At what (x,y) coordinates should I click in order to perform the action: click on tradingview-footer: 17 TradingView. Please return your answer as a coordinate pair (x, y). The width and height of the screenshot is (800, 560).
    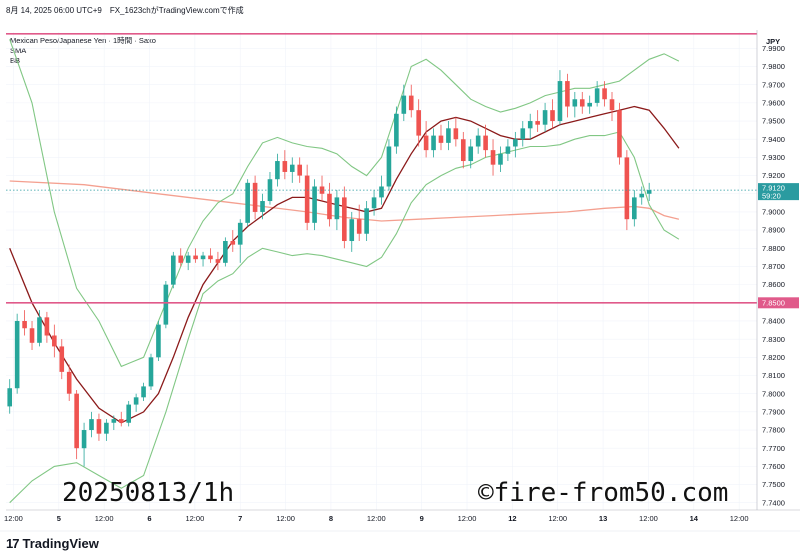
    Looking at the image, I should click on (52, 543).